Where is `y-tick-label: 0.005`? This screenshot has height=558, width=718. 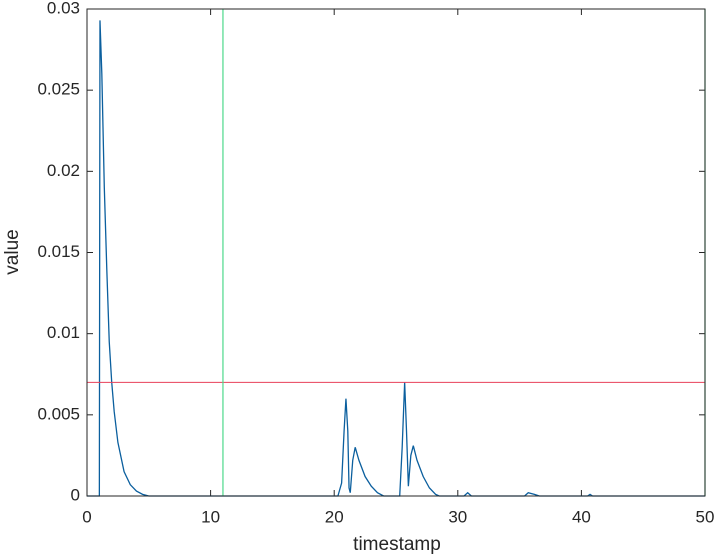 y-tick-label: 0.005 is located at coordinates (58, 413).